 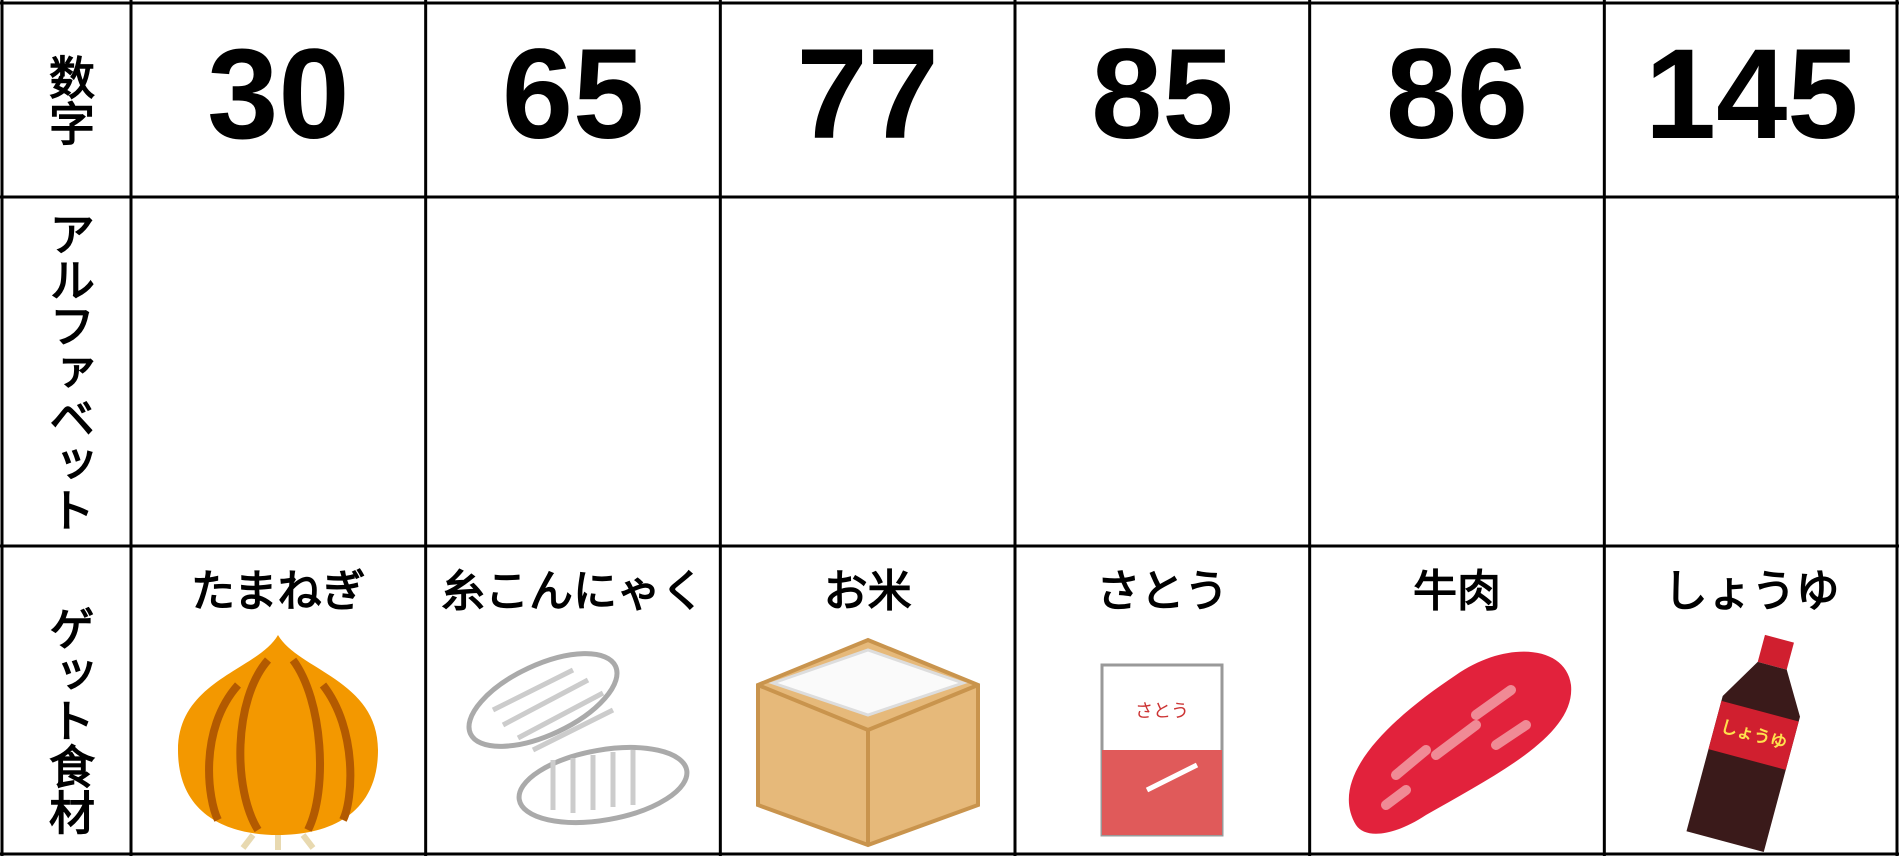 What do you see at coordinates (573, 591) in the screenshot?
I see `food-name: 糸こんにゃく` at bounding box center [573, 591].